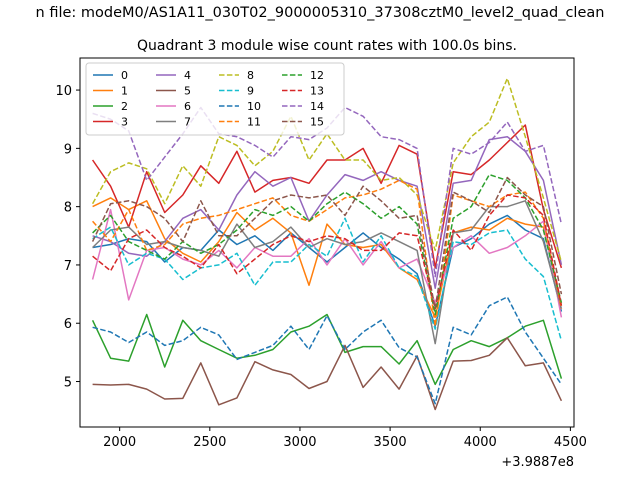 This screenshot has width=640, height=480. What do you see at coordinates (67, 237) in the screenshot?
I see `y-axis: 5 6 7 8 9 10` at bounding box center [67, 237].